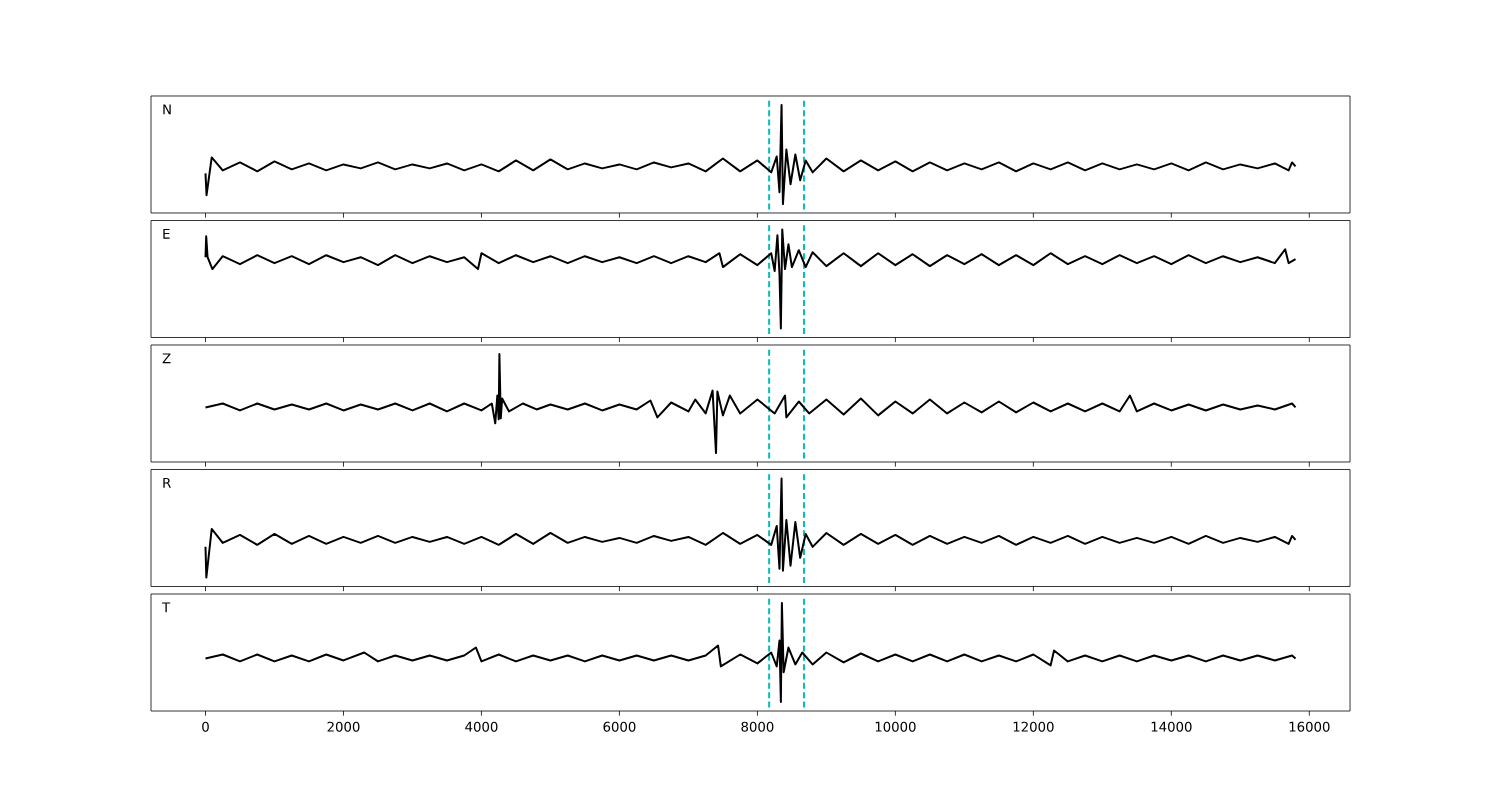  Describe the element at coordinates (481, 726) in the screenshot. I see `x-tick-label: 4000` at that location.